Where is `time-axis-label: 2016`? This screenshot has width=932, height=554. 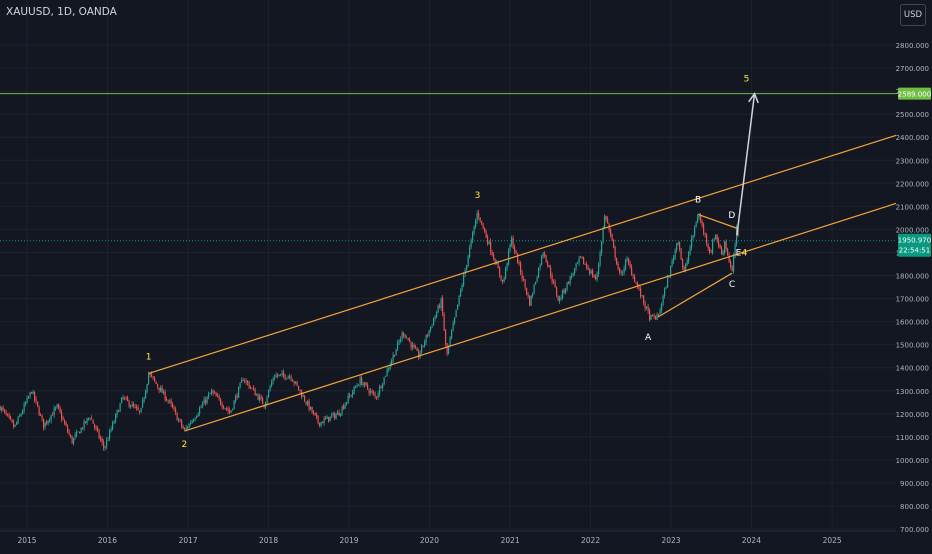
time-axis-label: 2016 is located at coordinates (107, 540).